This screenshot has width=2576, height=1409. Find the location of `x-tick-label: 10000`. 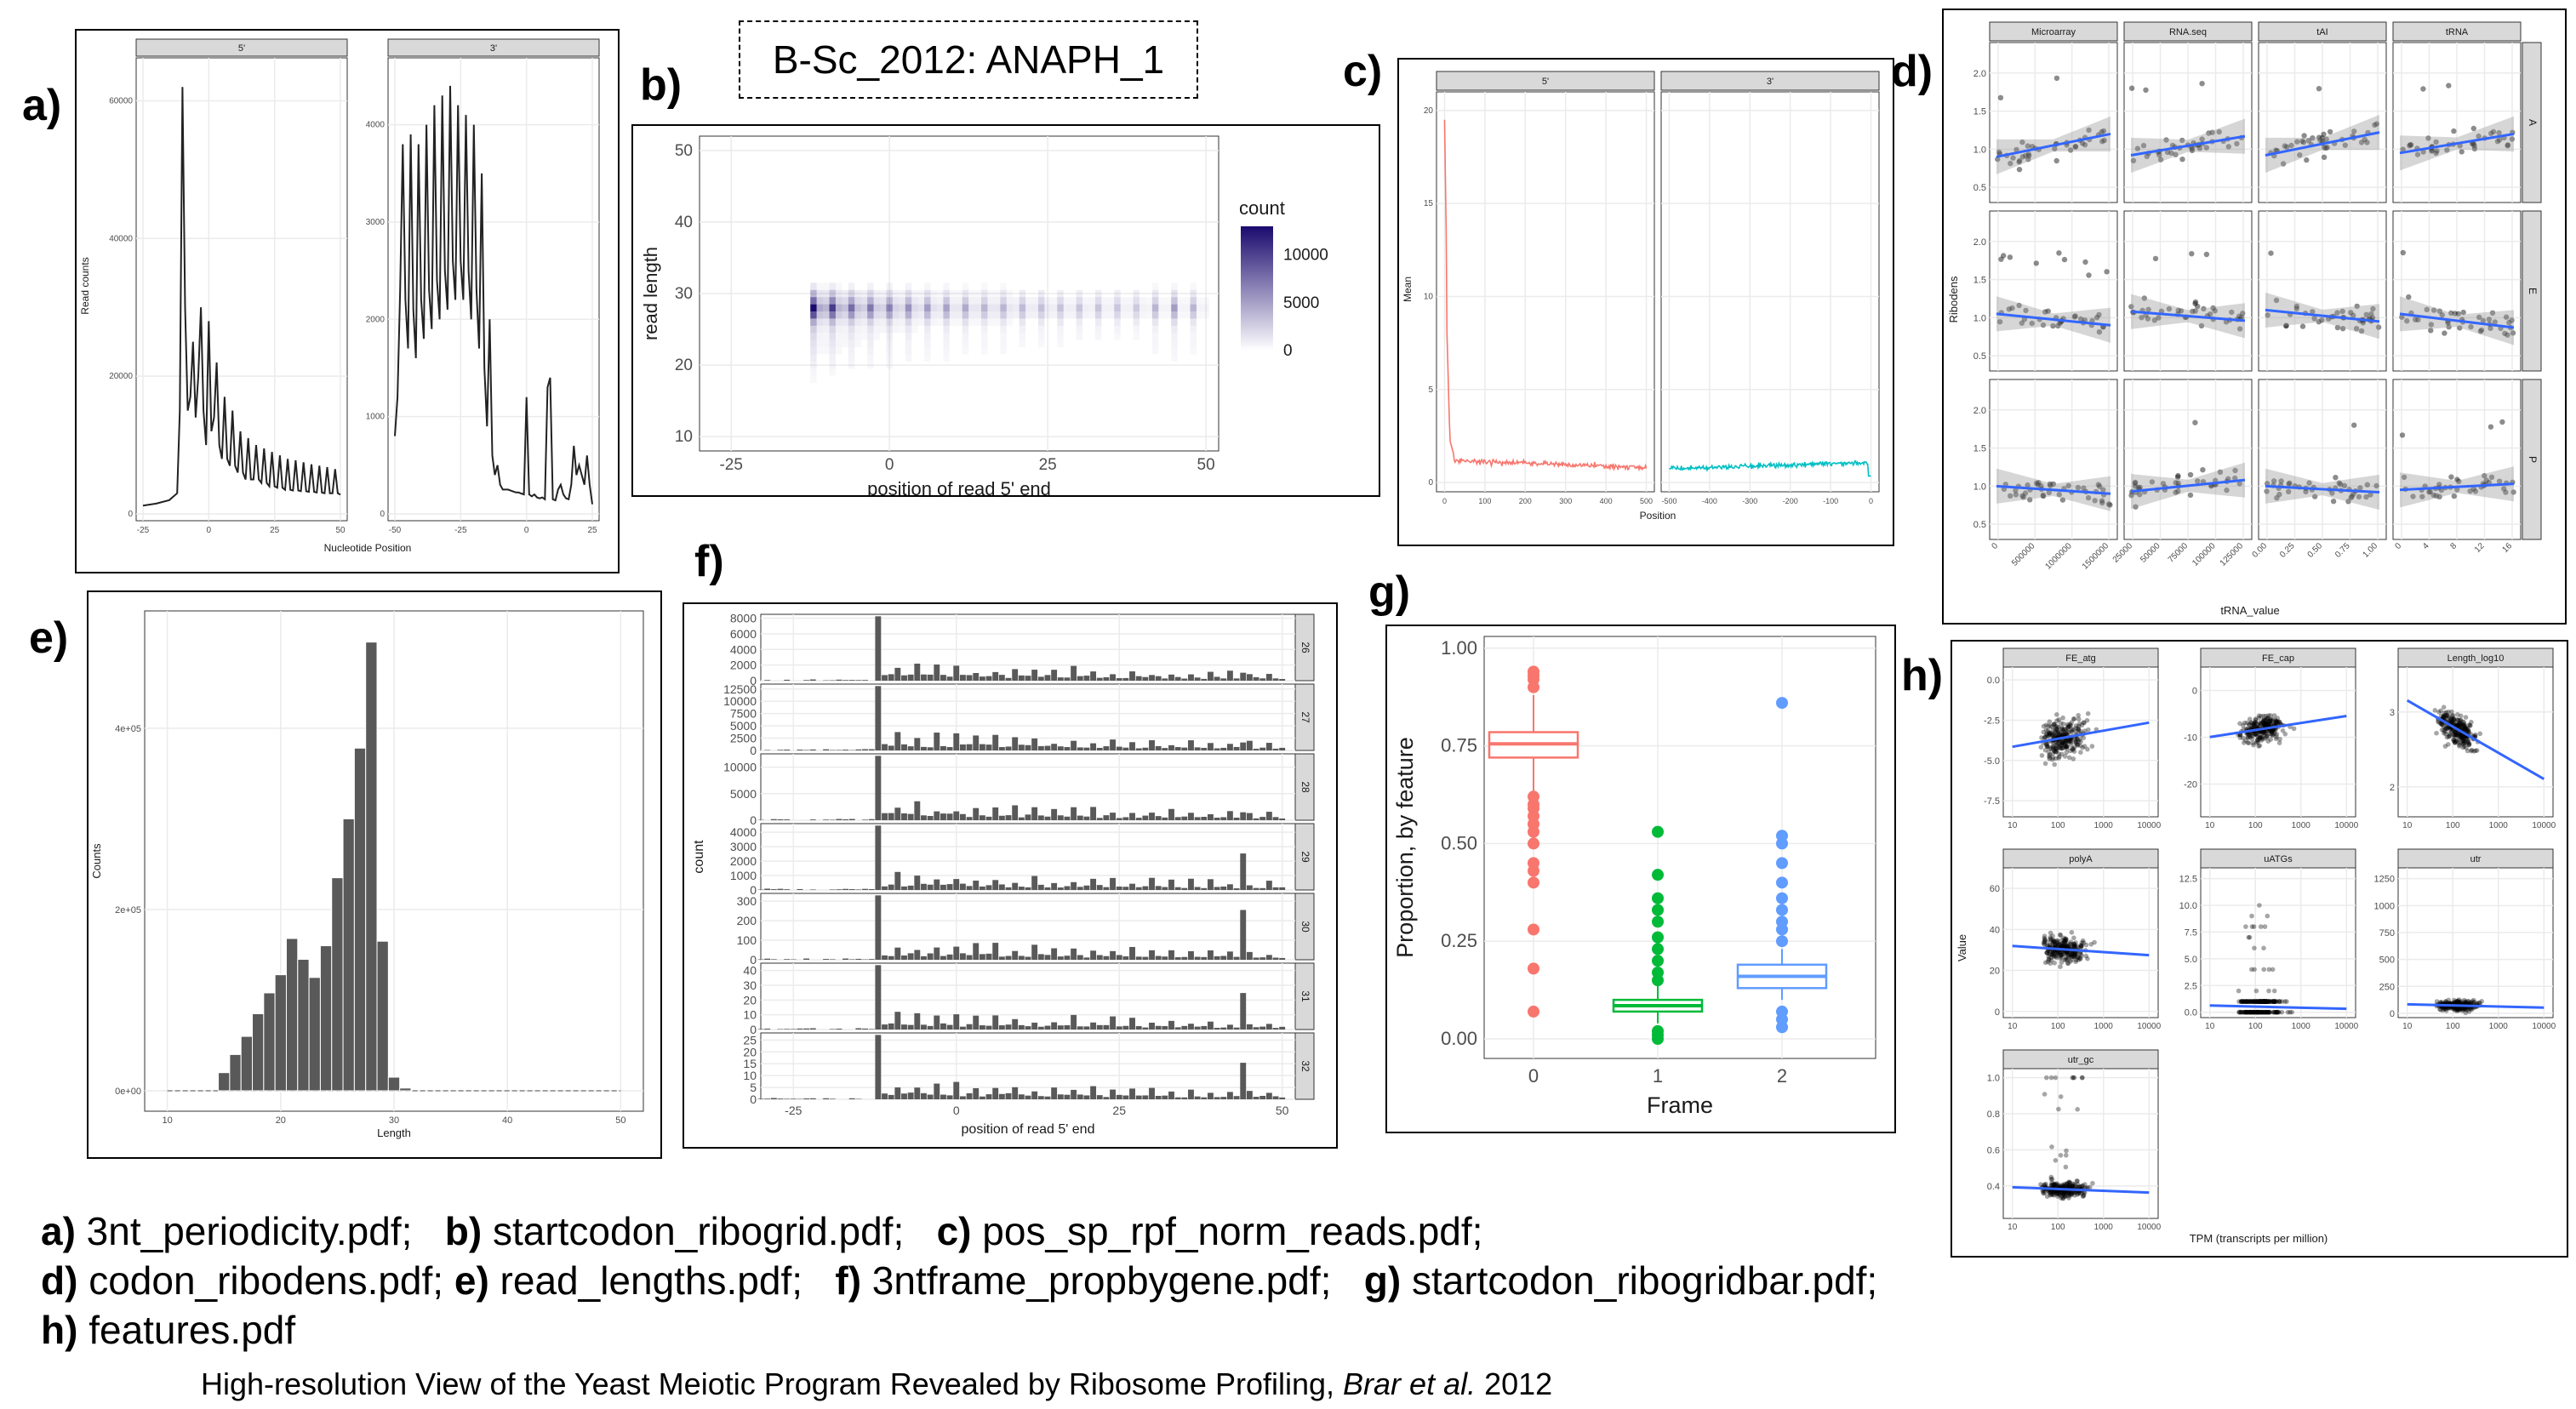

x-tick-label: 10000 is located at coordinates (2544, 825).